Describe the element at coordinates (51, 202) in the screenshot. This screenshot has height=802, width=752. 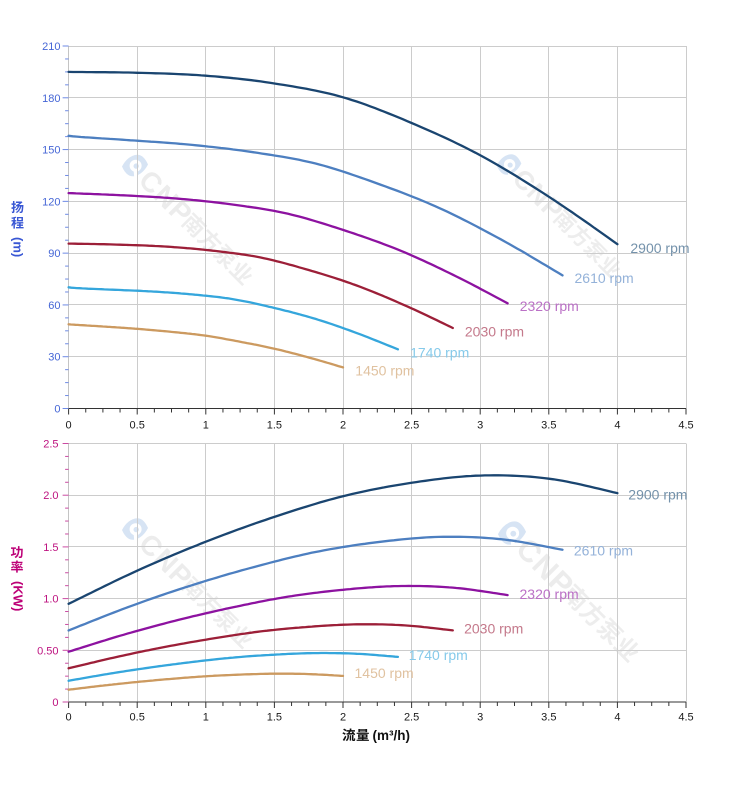
I see `svg-text: 120` at that location.